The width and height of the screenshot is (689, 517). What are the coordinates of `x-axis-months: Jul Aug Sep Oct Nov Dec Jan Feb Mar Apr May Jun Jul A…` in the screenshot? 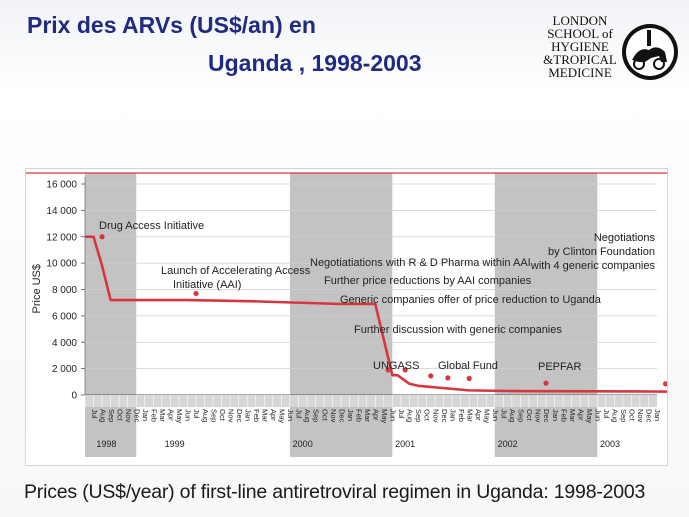 It's located at (373, 409).